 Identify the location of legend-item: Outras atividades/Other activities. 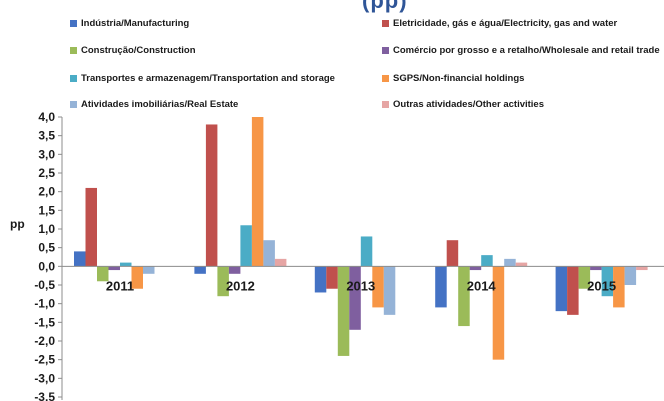
(463, 104).